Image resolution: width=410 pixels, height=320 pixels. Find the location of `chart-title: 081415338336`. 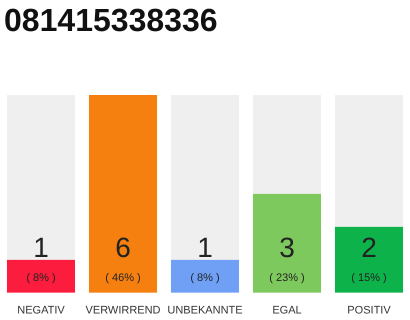

chart-title: 081415338336 is located at coordinates (111, 20).